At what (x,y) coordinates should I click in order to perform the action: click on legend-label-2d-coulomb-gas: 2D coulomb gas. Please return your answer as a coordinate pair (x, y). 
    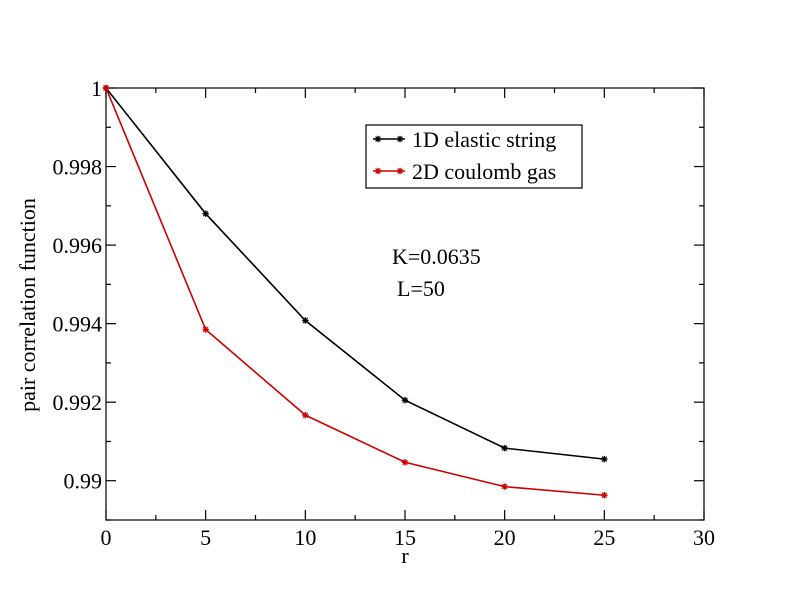
    Looking at the image, I should click on (484, 171).